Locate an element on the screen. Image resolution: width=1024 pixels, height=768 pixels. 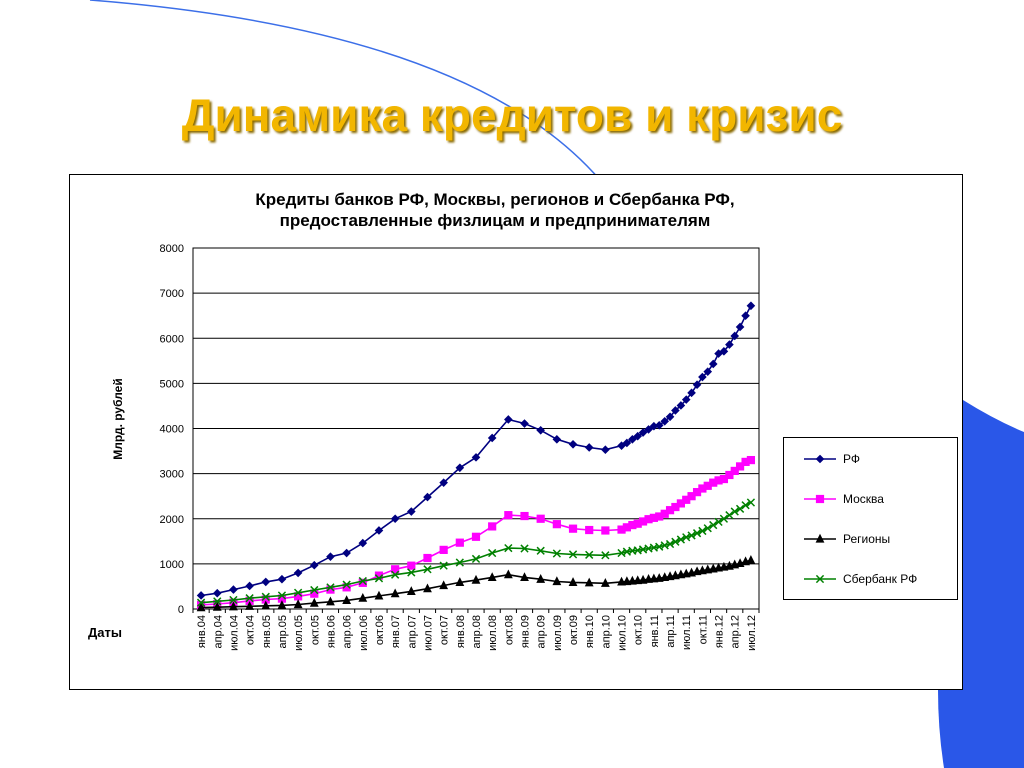
x-tick-label: янв.04 is located at coordinates (202, 631).